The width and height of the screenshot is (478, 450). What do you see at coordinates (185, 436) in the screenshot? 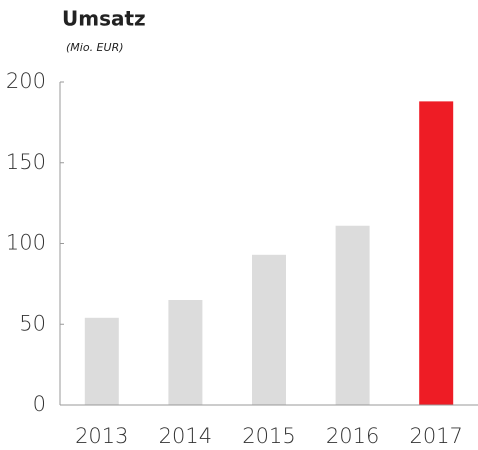
I see `x-tick-label: 2014` at bounding box center [185, 436].